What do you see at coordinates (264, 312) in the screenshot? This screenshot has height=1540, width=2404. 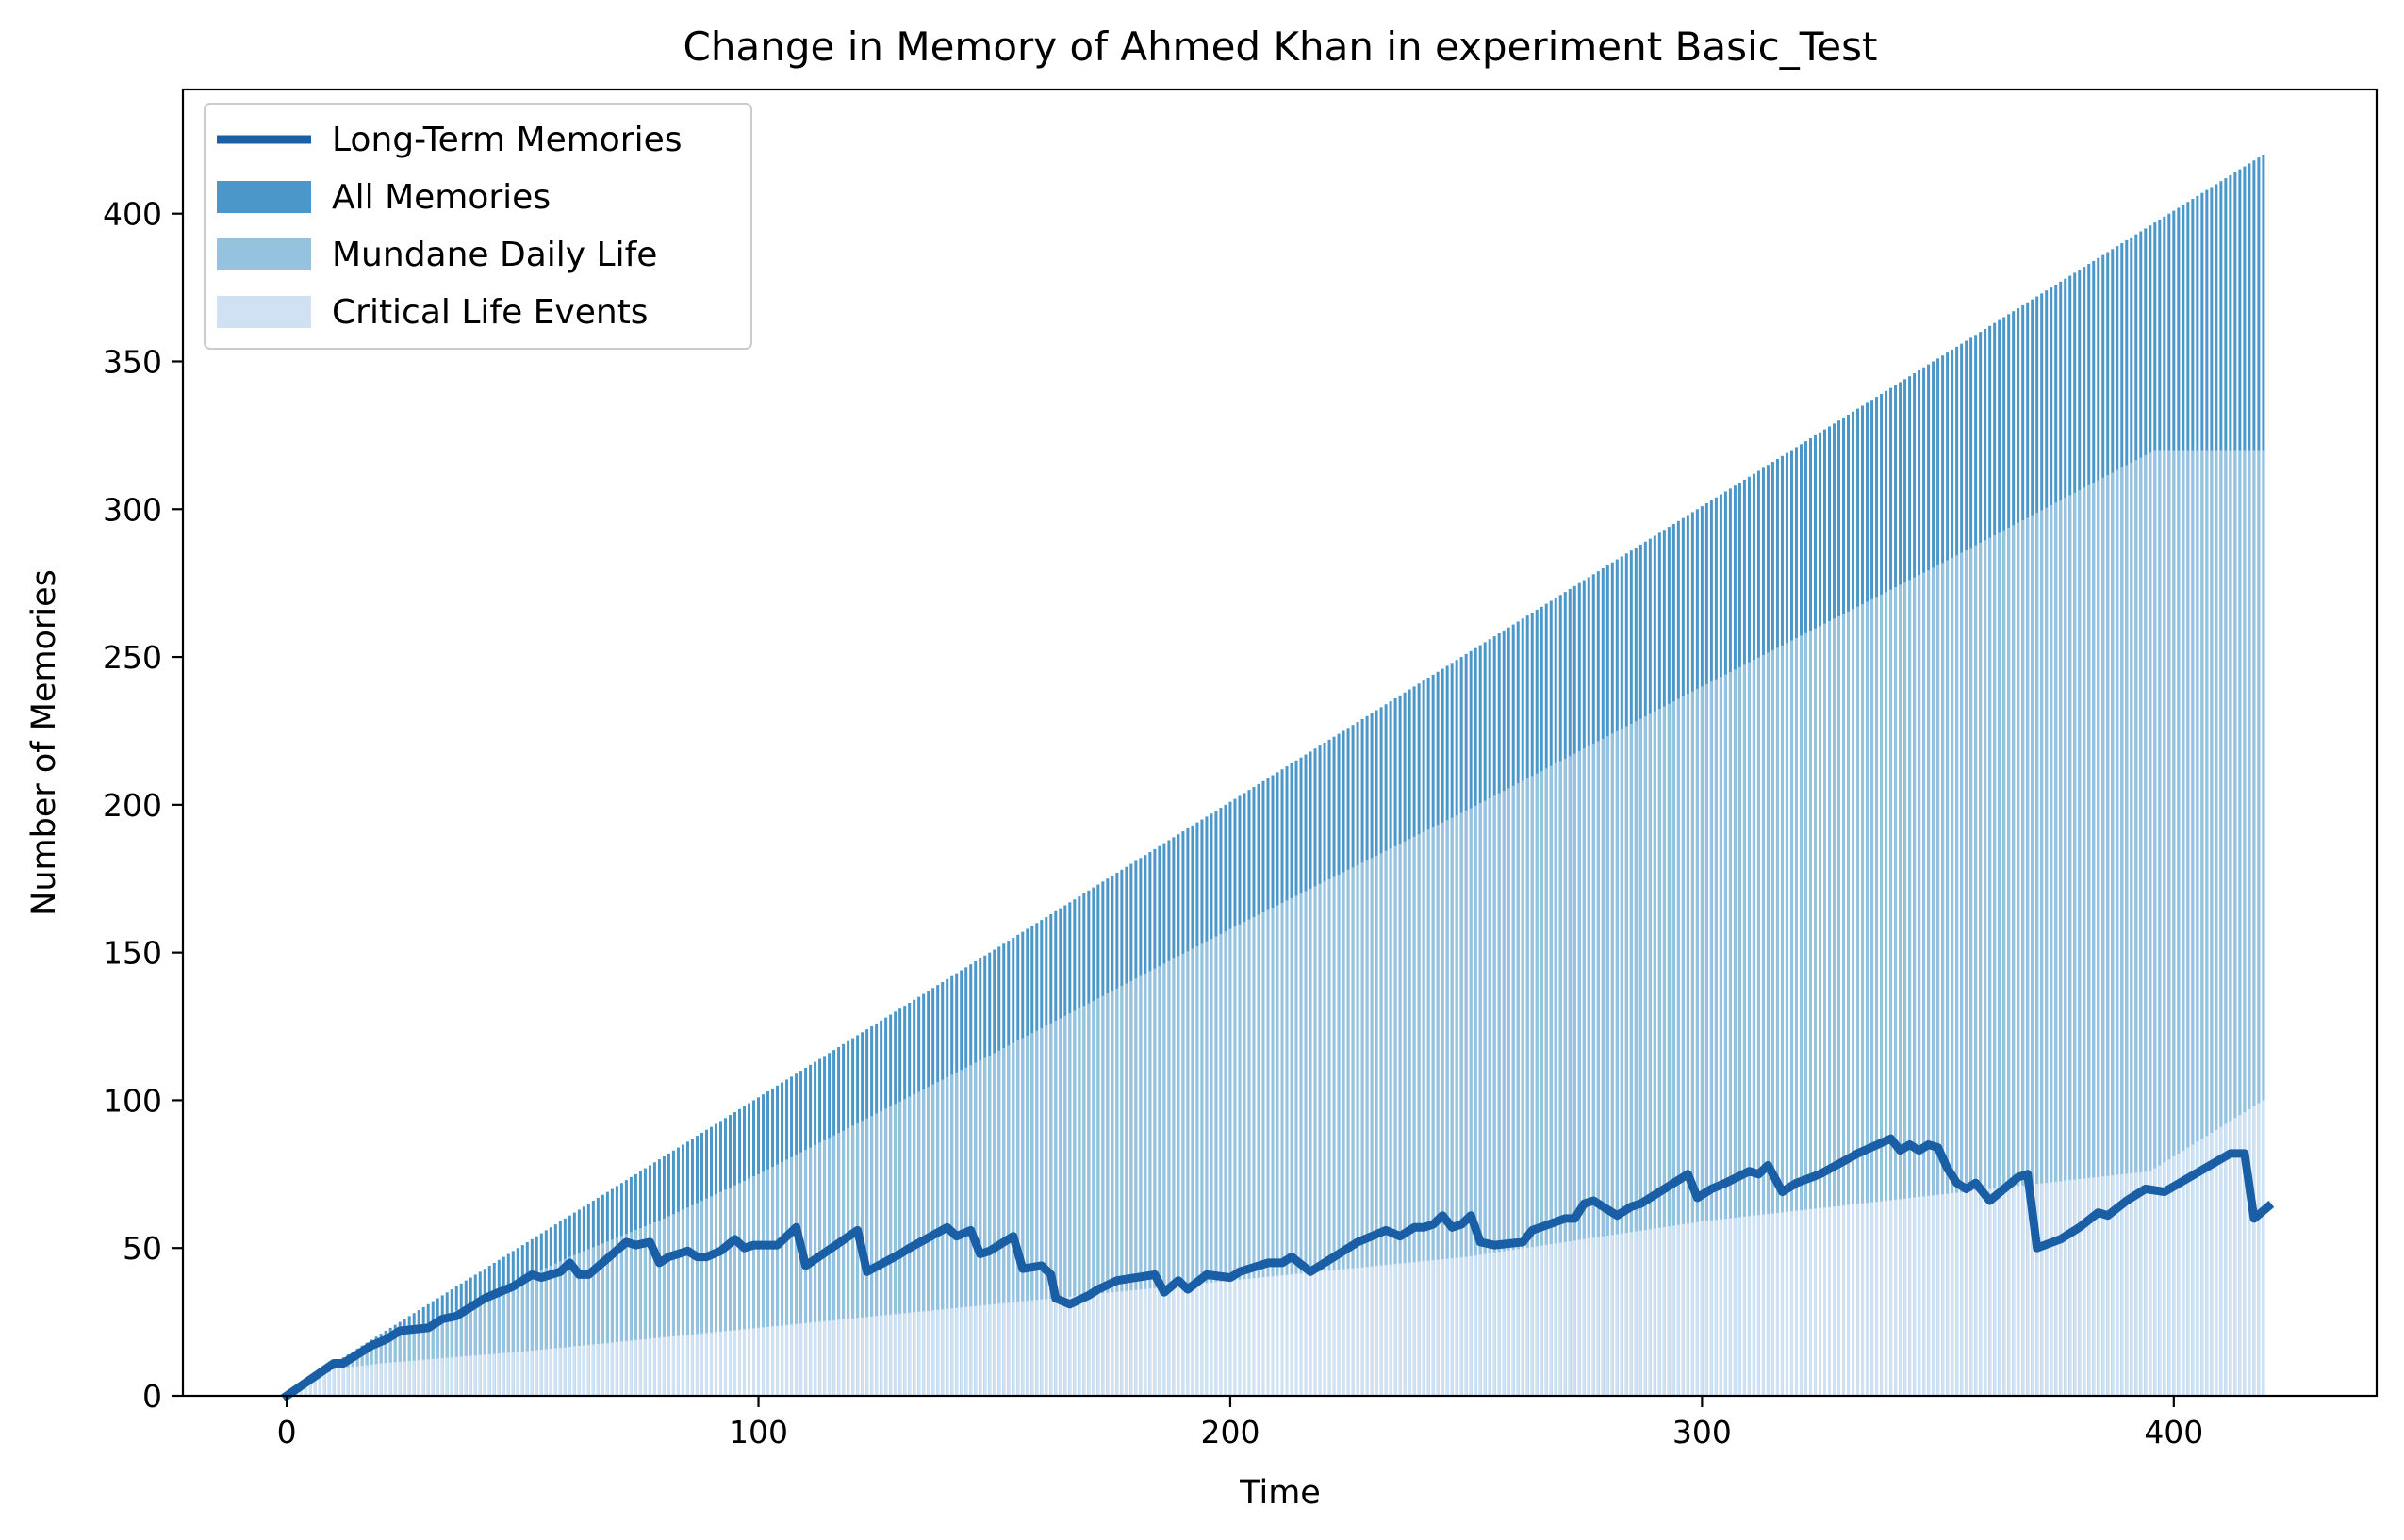 I see `legend-swatch-critical` at bounding box center [264, 312].